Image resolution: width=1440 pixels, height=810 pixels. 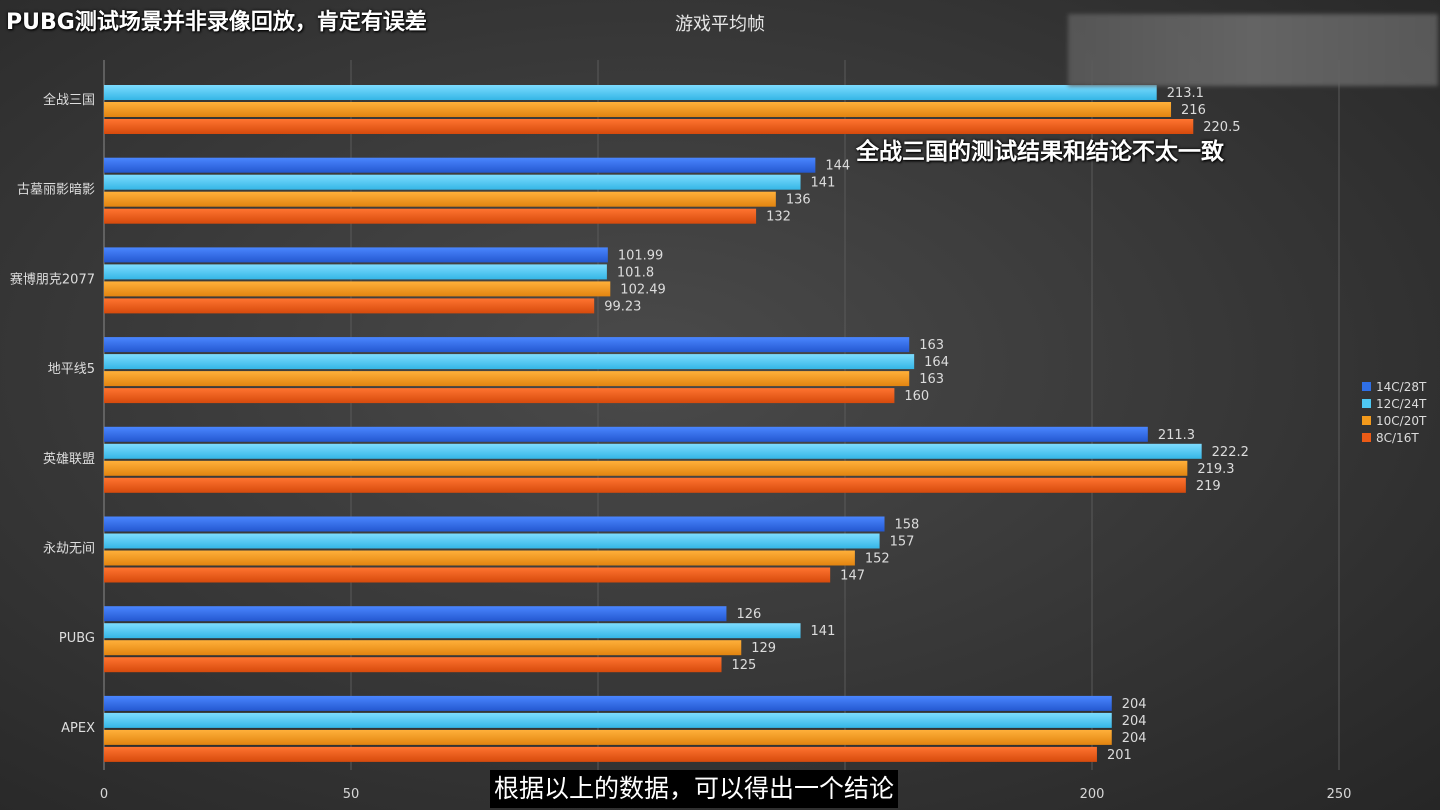 What do you see at coordinates (216, 22) in the screenshot?
I see `video-title-overlay: PUBG测试场景并非录像回放，肯定有误差` at bounding box center [216, 22].